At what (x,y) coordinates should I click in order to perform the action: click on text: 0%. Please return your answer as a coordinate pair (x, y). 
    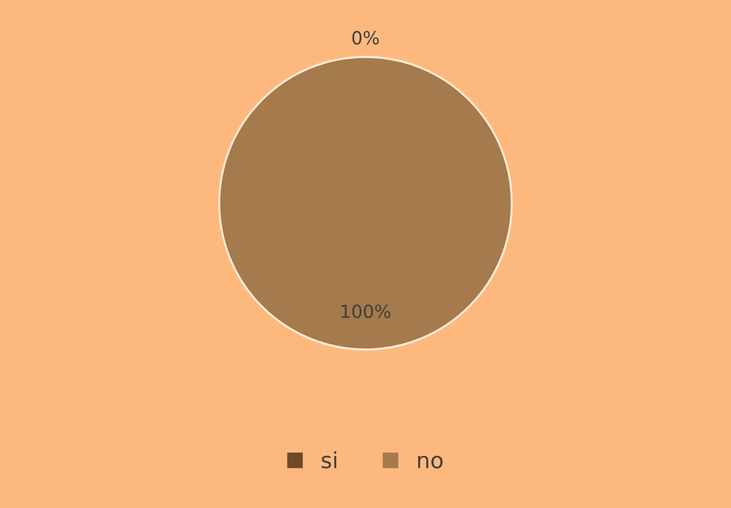
    Looking at the image, I should click on (365, 37).